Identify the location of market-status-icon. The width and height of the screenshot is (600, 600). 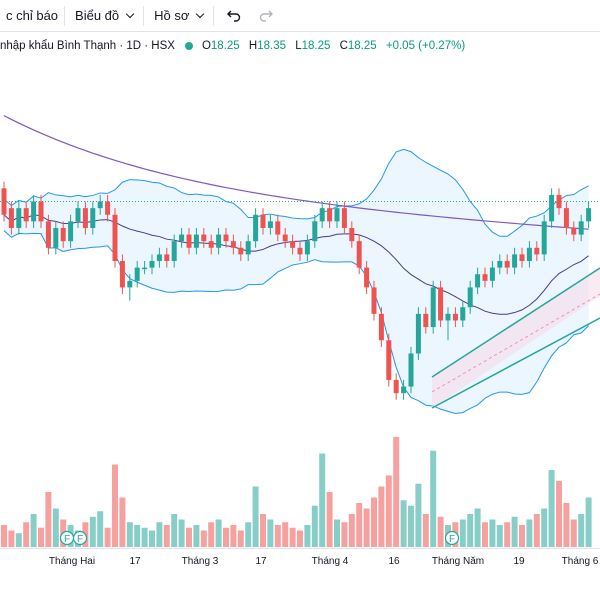
(188, 46).